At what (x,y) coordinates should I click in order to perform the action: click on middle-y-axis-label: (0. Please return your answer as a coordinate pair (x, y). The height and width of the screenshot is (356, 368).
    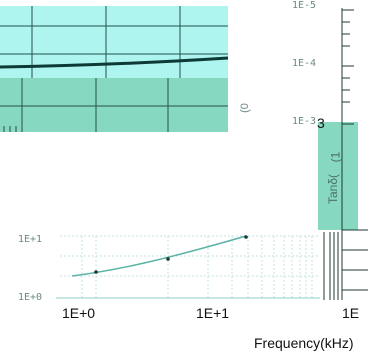
    Looking at the image, I should click on (244, 108).